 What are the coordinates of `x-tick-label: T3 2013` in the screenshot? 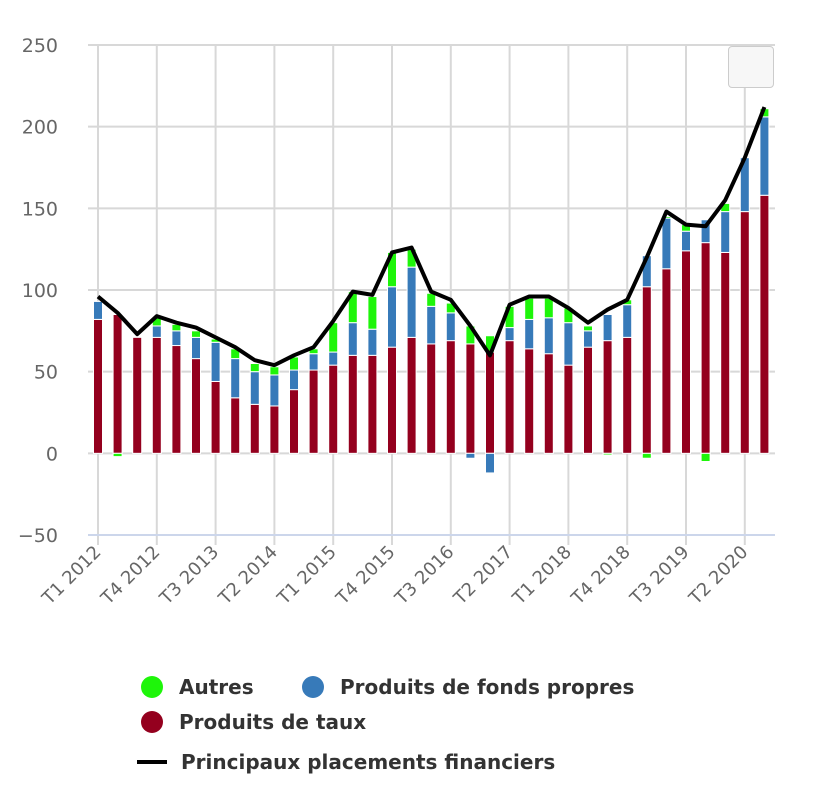 It's located at (189, 576).